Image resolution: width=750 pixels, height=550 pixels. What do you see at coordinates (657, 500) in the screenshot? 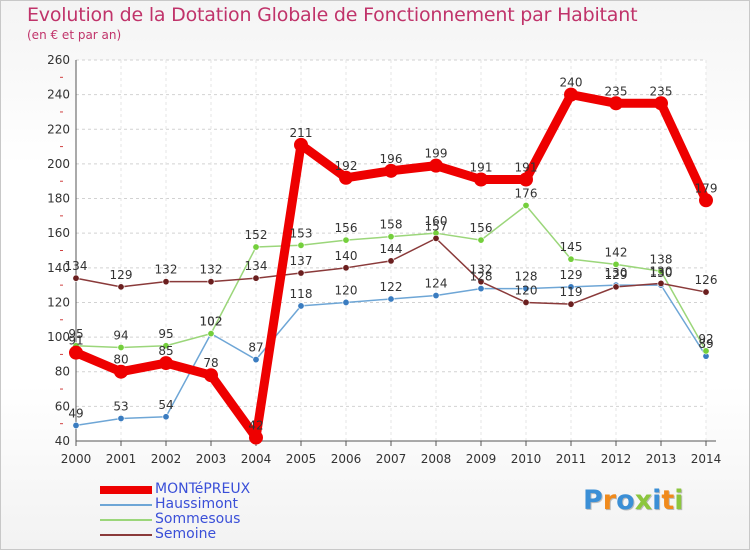
I see `logo-letter: i` at bounding box center [657, 500].